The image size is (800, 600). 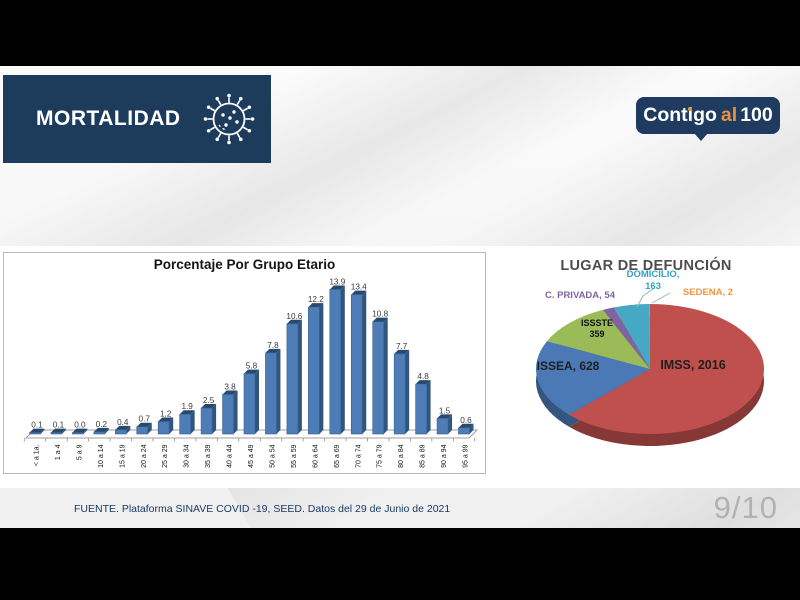 What do you see at coordinates (314, 370) in the screenshot?
I see `bar-60 a 64` at bounding box center [314, 370].